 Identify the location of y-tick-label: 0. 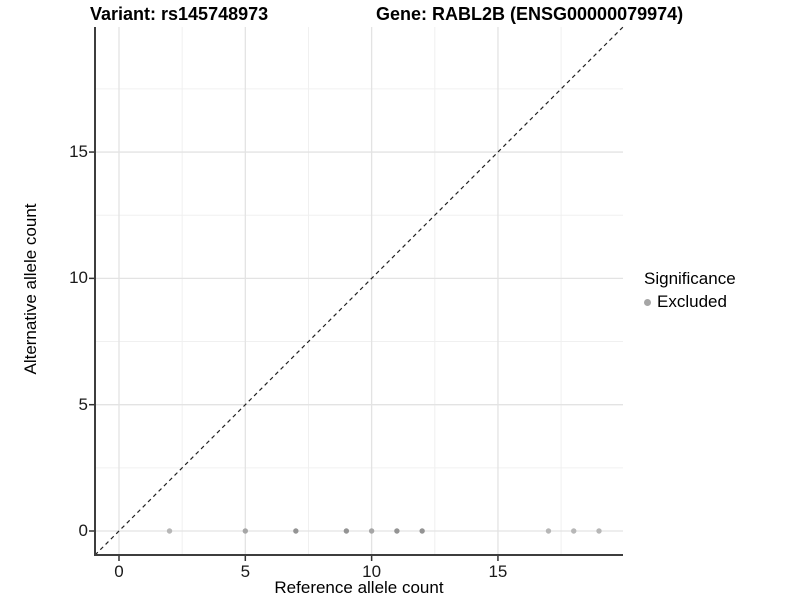
(83, 530).